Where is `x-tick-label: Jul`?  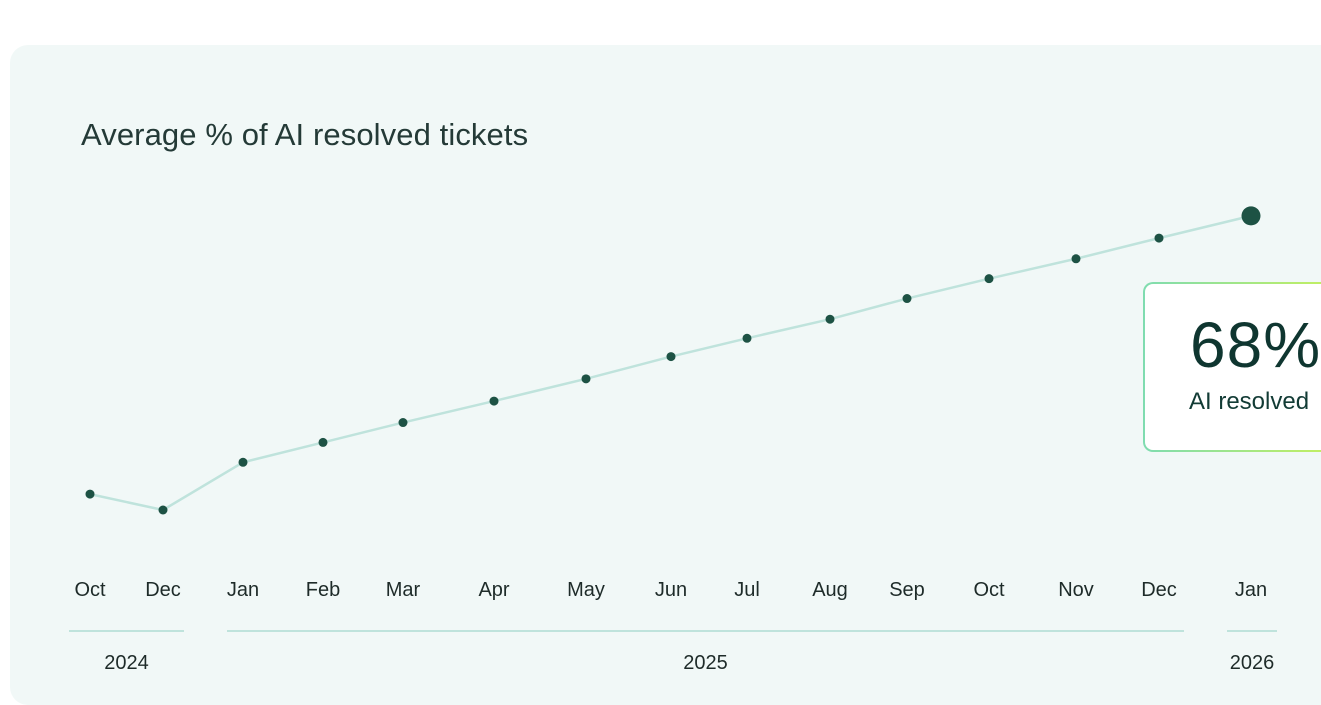 x-tick-label: Jul is located at coordinates (747, 590).